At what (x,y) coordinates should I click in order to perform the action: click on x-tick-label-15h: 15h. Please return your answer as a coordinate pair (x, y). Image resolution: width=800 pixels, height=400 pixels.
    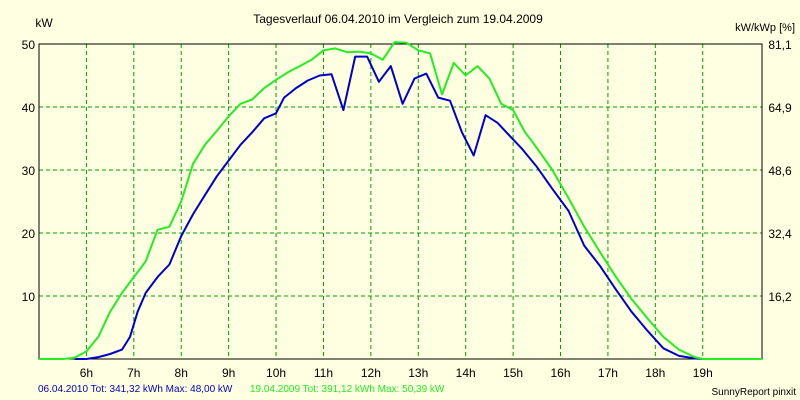
    Looking at the image, I should click on (513, 373).